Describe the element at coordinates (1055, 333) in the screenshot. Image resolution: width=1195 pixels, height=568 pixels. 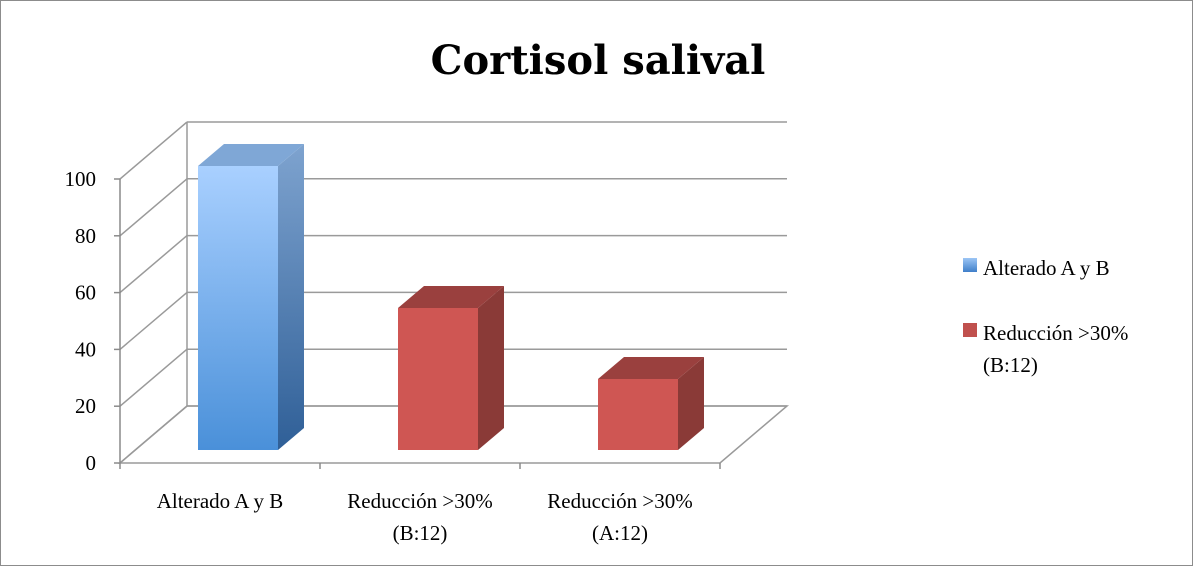
I see `legend-label: Reducción >30%` at that location.